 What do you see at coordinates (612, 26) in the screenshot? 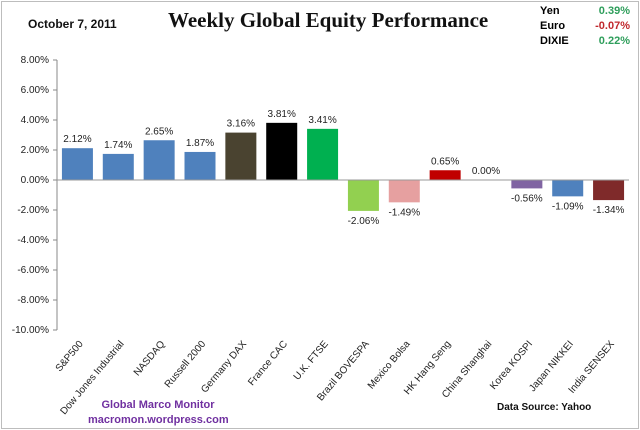
I see `fx-value: -0.07%` at bounding box center [612, 26].